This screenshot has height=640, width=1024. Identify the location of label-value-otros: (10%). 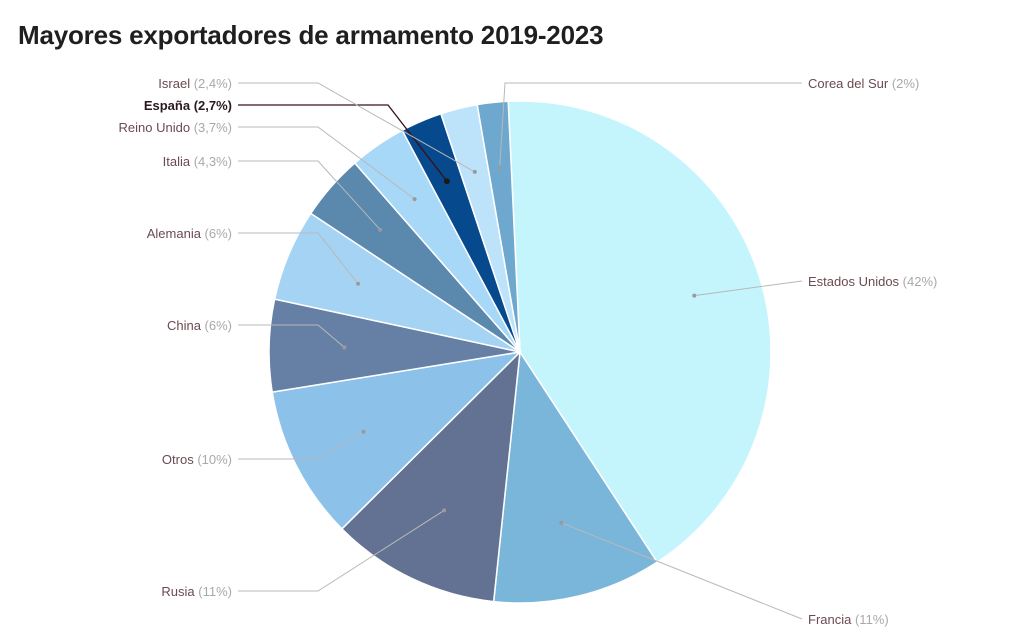
(213, 459).